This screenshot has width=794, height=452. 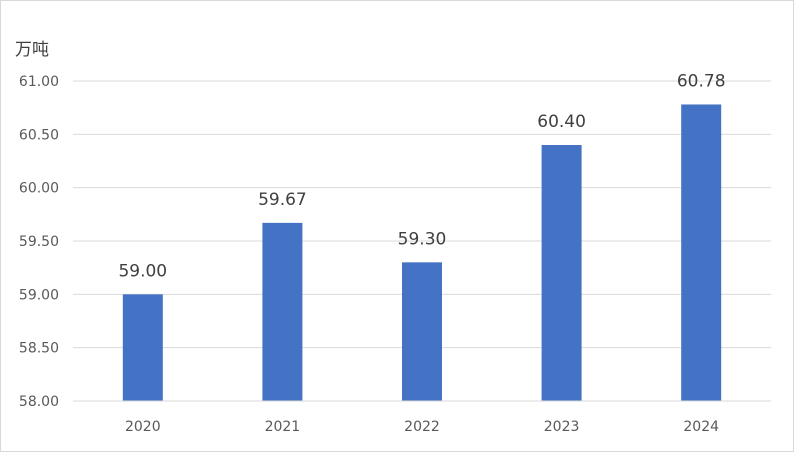 What do you see at coordinates (142, 271) in the screenshot?
I see `data-label: 59.00` at bounding box center [142, 271].